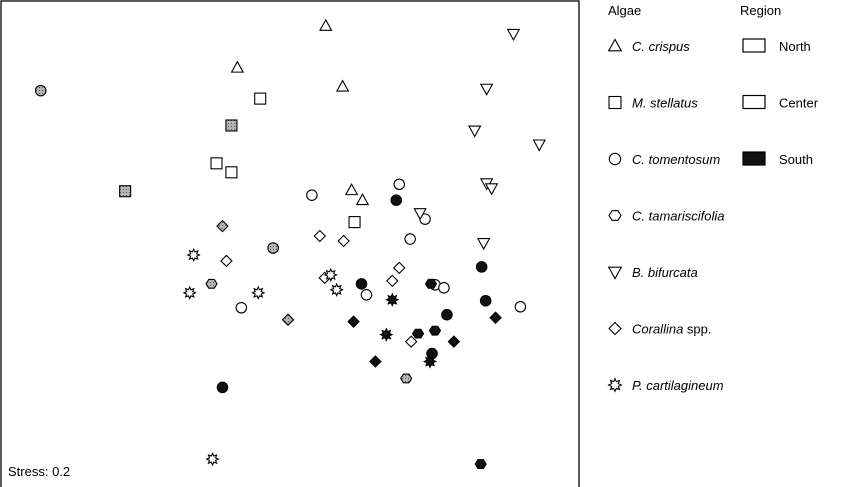 This screenshot has height=487, width=847. What do you see at coordinates (615, 273) in the screenshot?
I see `legend-marker-bifurcata` at bounding box center [615, 273].